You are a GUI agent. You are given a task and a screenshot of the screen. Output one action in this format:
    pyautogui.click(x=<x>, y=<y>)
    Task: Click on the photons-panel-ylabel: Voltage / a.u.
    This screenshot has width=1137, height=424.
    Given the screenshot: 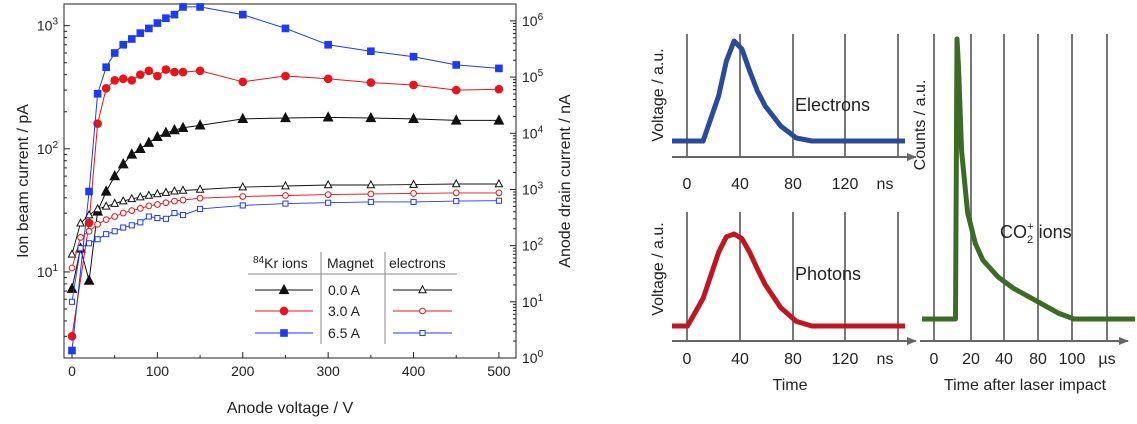 What is the action you would take?
    pyautogui.click(x=658, y=268)
    